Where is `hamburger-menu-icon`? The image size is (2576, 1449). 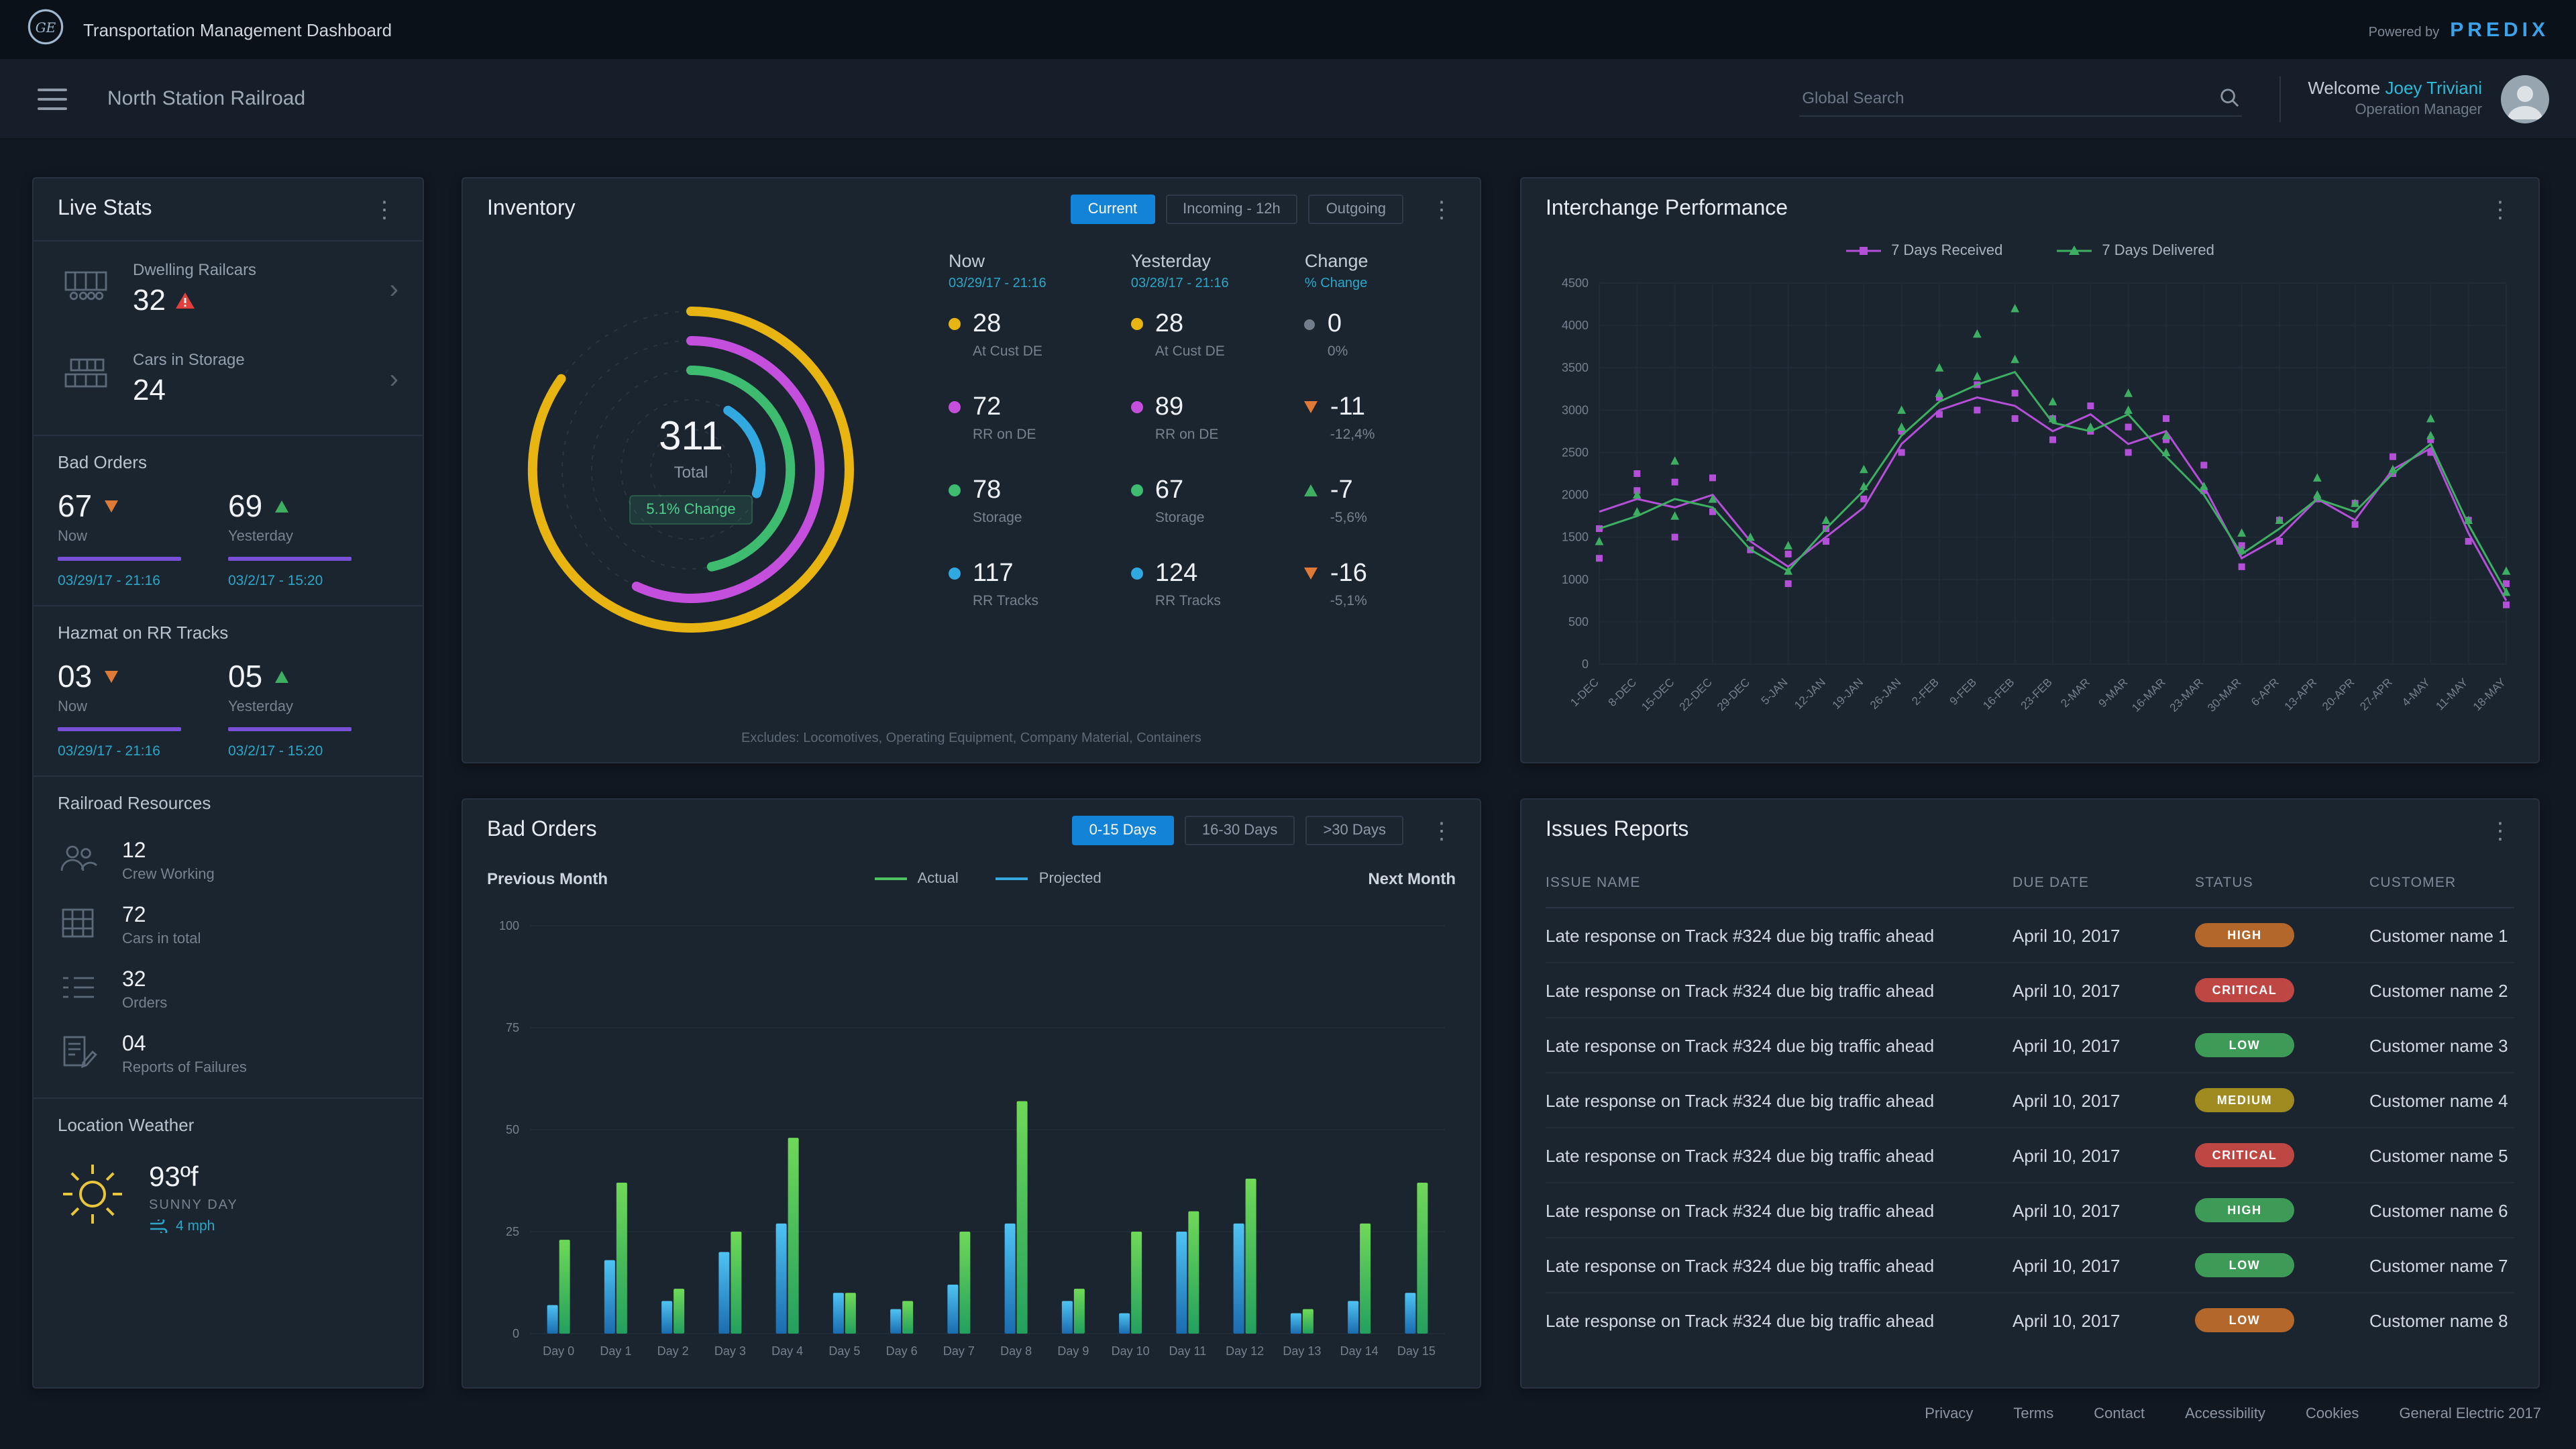 hamburger-menu-icon is located at coordinates (52, 98).